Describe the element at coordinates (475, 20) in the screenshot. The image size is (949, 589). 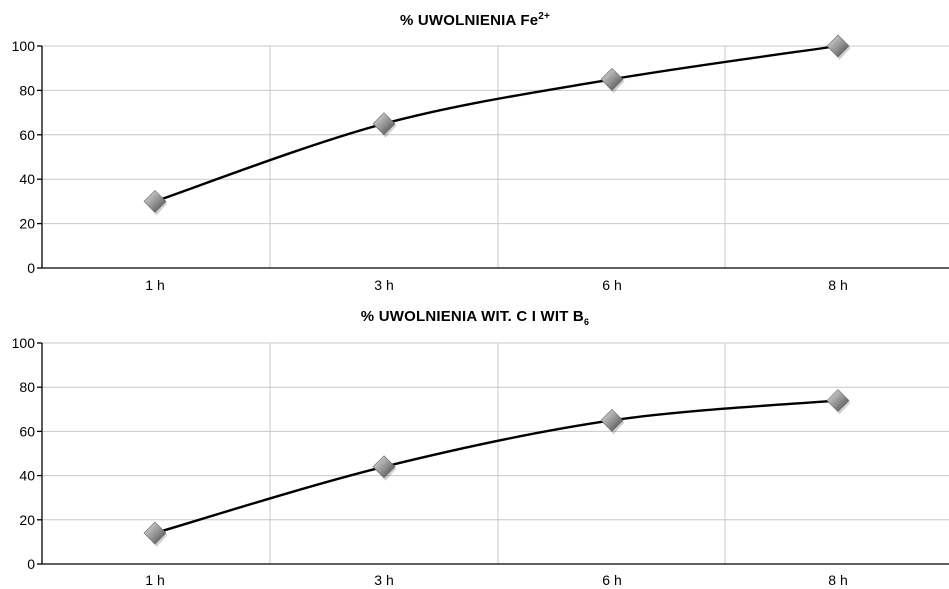
I see `chart-title: % UWOLNIENIA Fe2+` at that location.